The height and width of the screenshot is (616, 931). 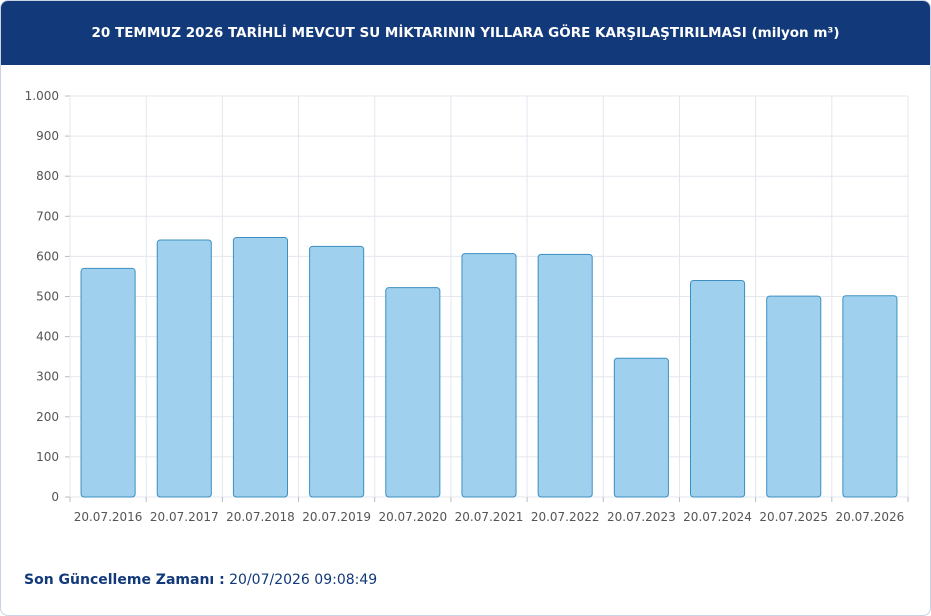 I want to click on bar-20.07.2021, so click(x=489, y=375).